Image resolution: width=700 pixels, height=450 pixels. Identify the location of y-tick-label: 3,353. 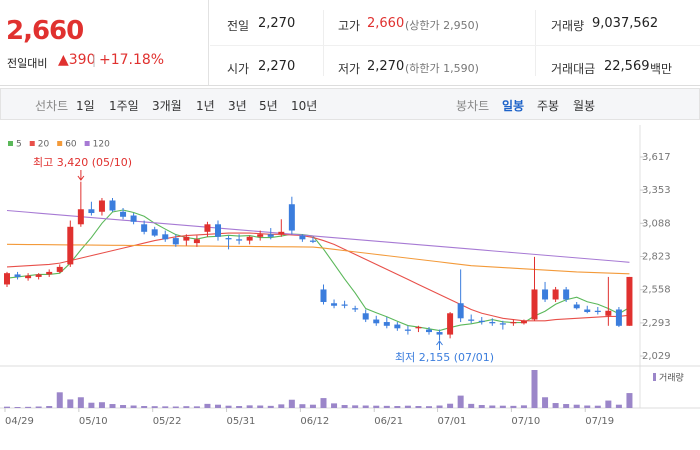
(656, 190).